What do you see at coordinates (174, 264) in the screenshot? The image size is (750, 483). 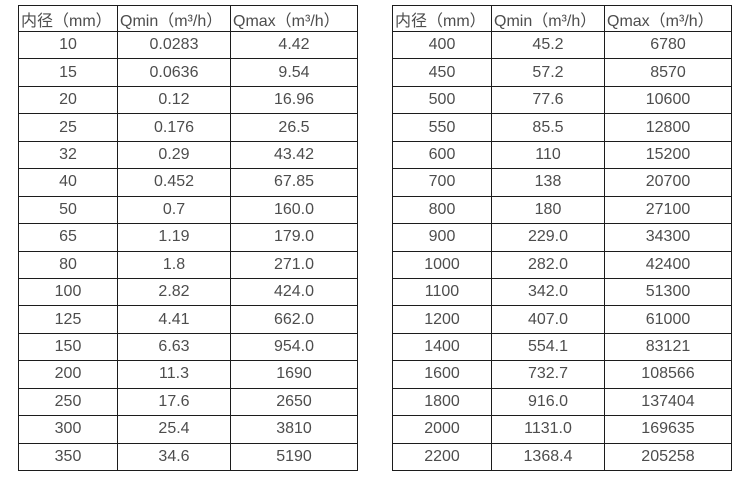 I see `table-cell: 1.8` at bounding box center [174, 264].